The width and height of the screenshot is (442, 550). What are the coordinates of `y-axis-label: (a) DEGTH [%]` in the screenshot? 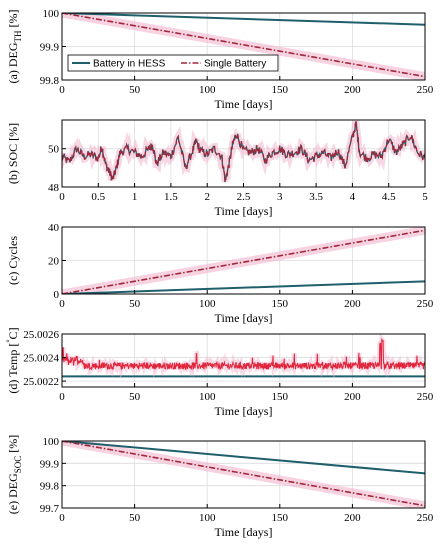 It's located at (14, 47).